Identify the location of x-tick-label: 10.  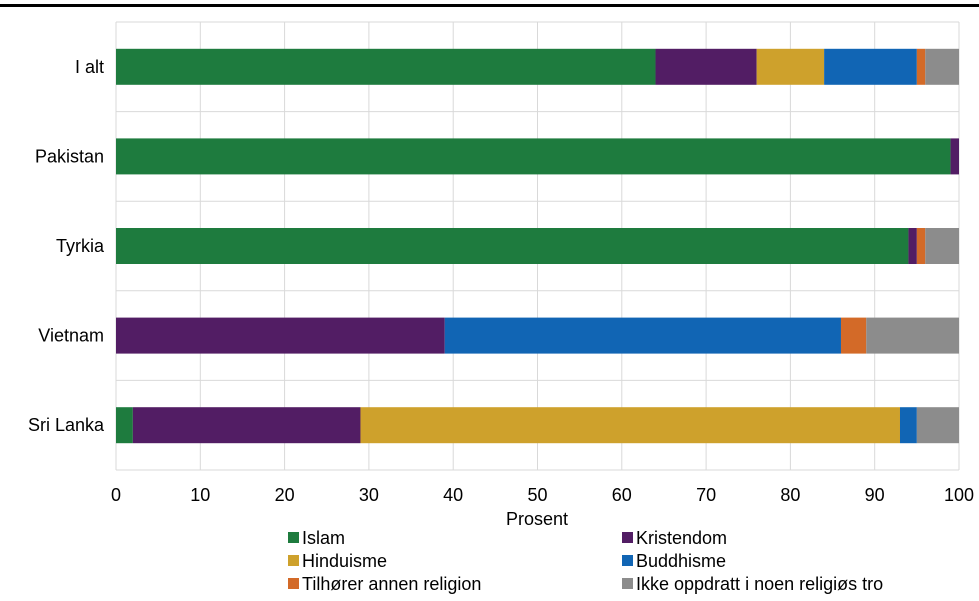
(200, 495).